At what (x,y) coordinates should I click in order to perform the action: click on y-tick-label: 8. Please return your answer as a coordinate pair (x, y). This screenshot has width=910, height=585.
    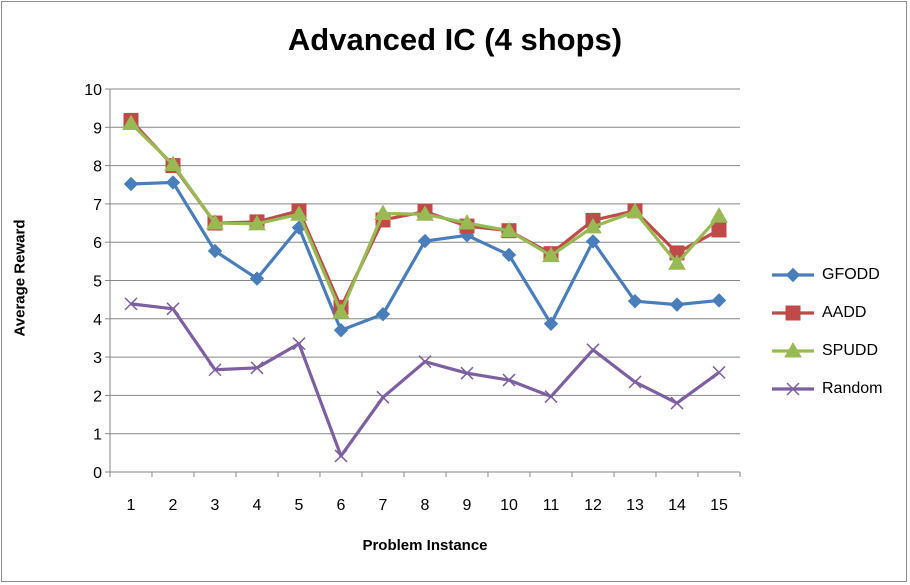
    Looking at the image, I should click on (97, 167).